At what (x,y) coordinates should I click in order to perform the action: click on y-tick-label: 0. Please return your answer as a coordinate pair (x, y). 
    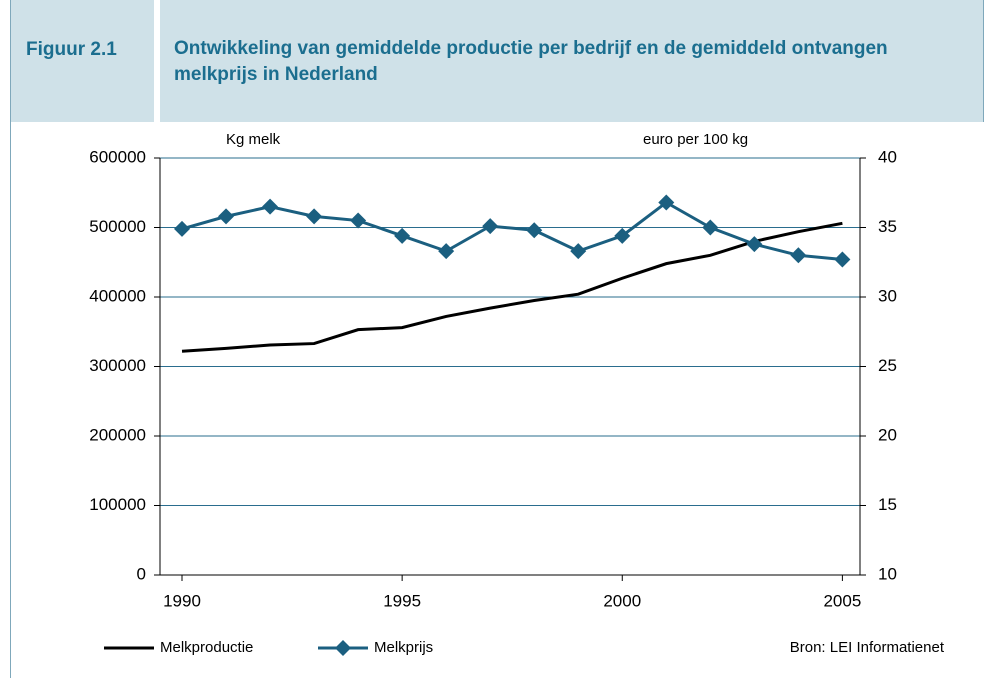
    Looking at the image, I should click on (141, 573).